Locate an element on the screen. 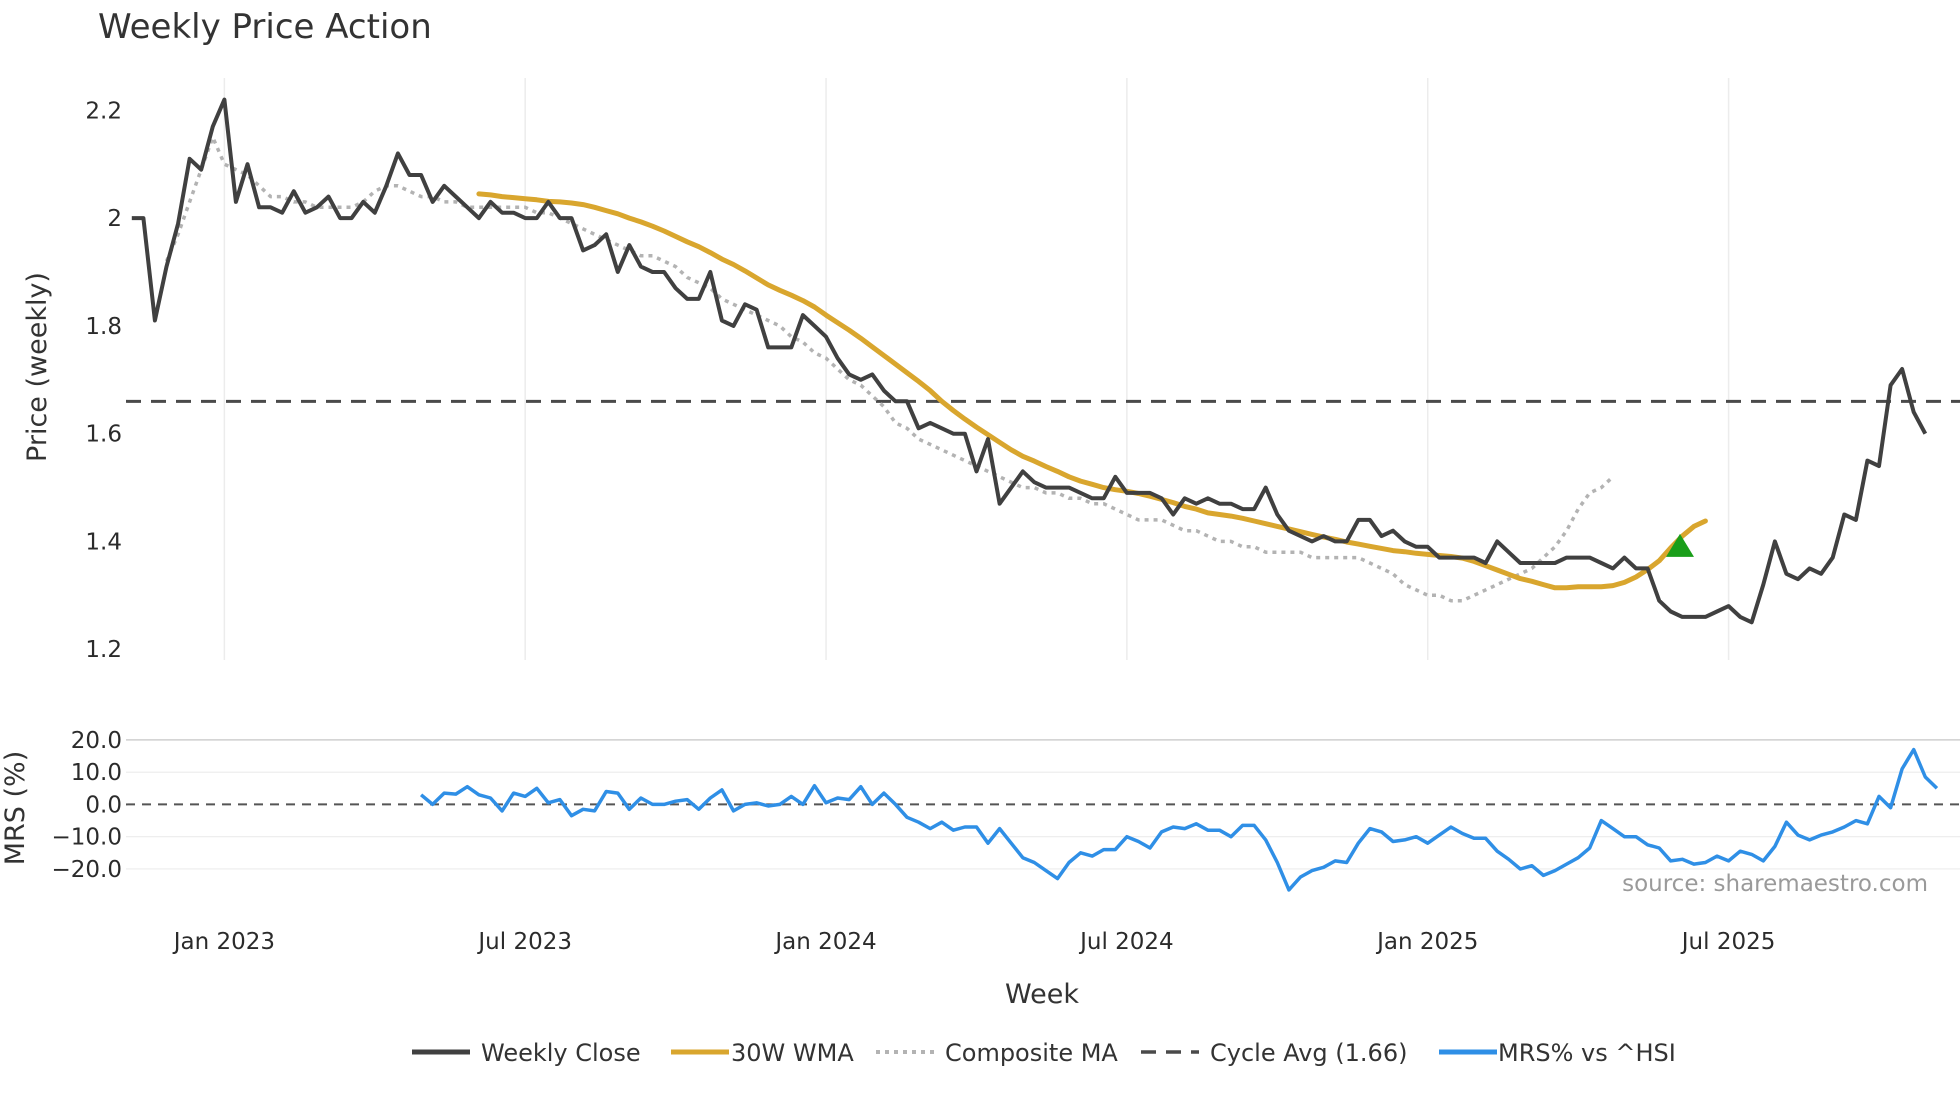  mrs-line is located at coordinates (1179, 819).